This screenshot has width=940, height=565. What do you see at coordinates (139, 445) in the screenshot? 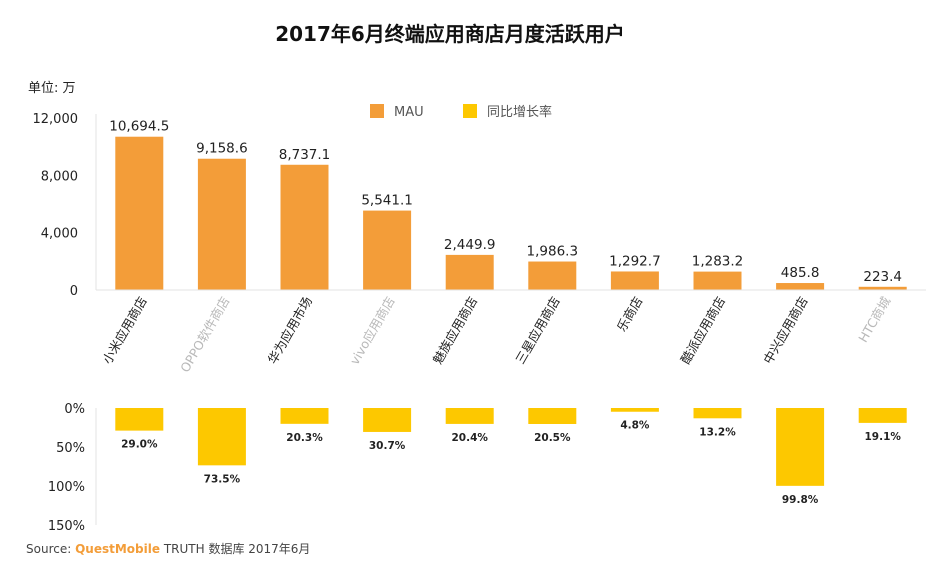
I see `growth-value-label: 29.0%` at bounding box center [139, 445].